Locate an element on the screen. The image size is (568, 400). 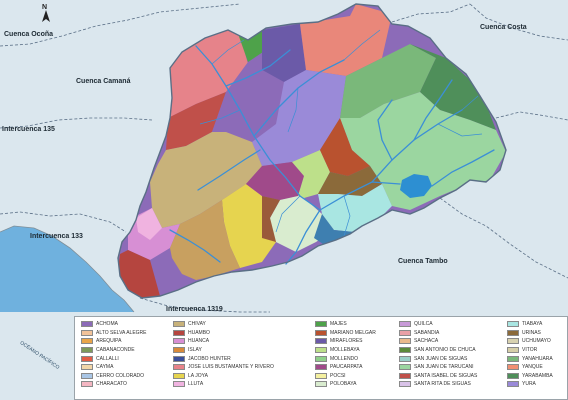
coastline is located at coordinates (67, 269).